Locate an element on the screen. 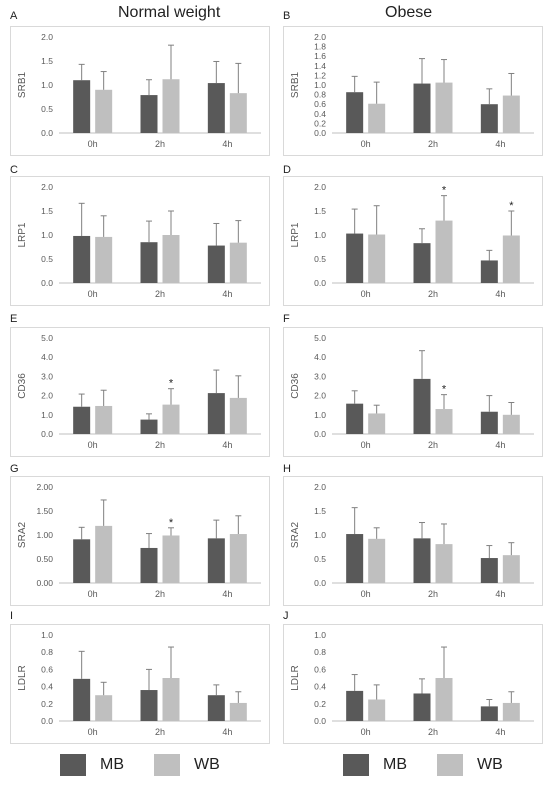 The height and width of the screenshot is (787, 550). chart-panel-i: LDLR 0.0 0.2 0.4 0.6 0.8 1.0 0h 2h 4h is located at coordinates (140, 684).